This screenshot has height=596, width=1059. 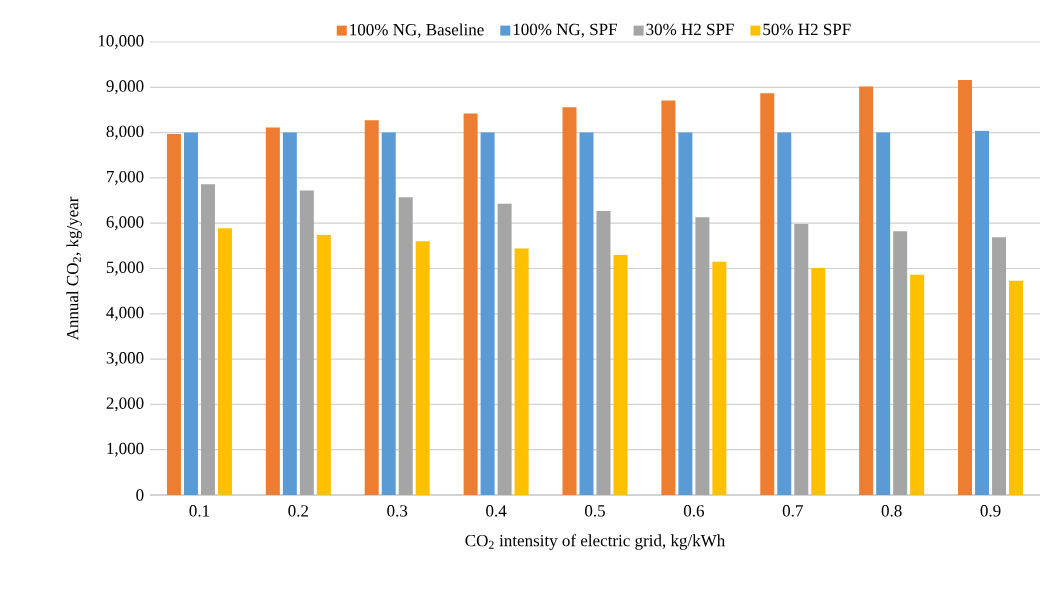 What do you see at coordinates (199, 511) in the screenshot?
I see `x-tick-label: 0.1` at bounding box center [199, 511].